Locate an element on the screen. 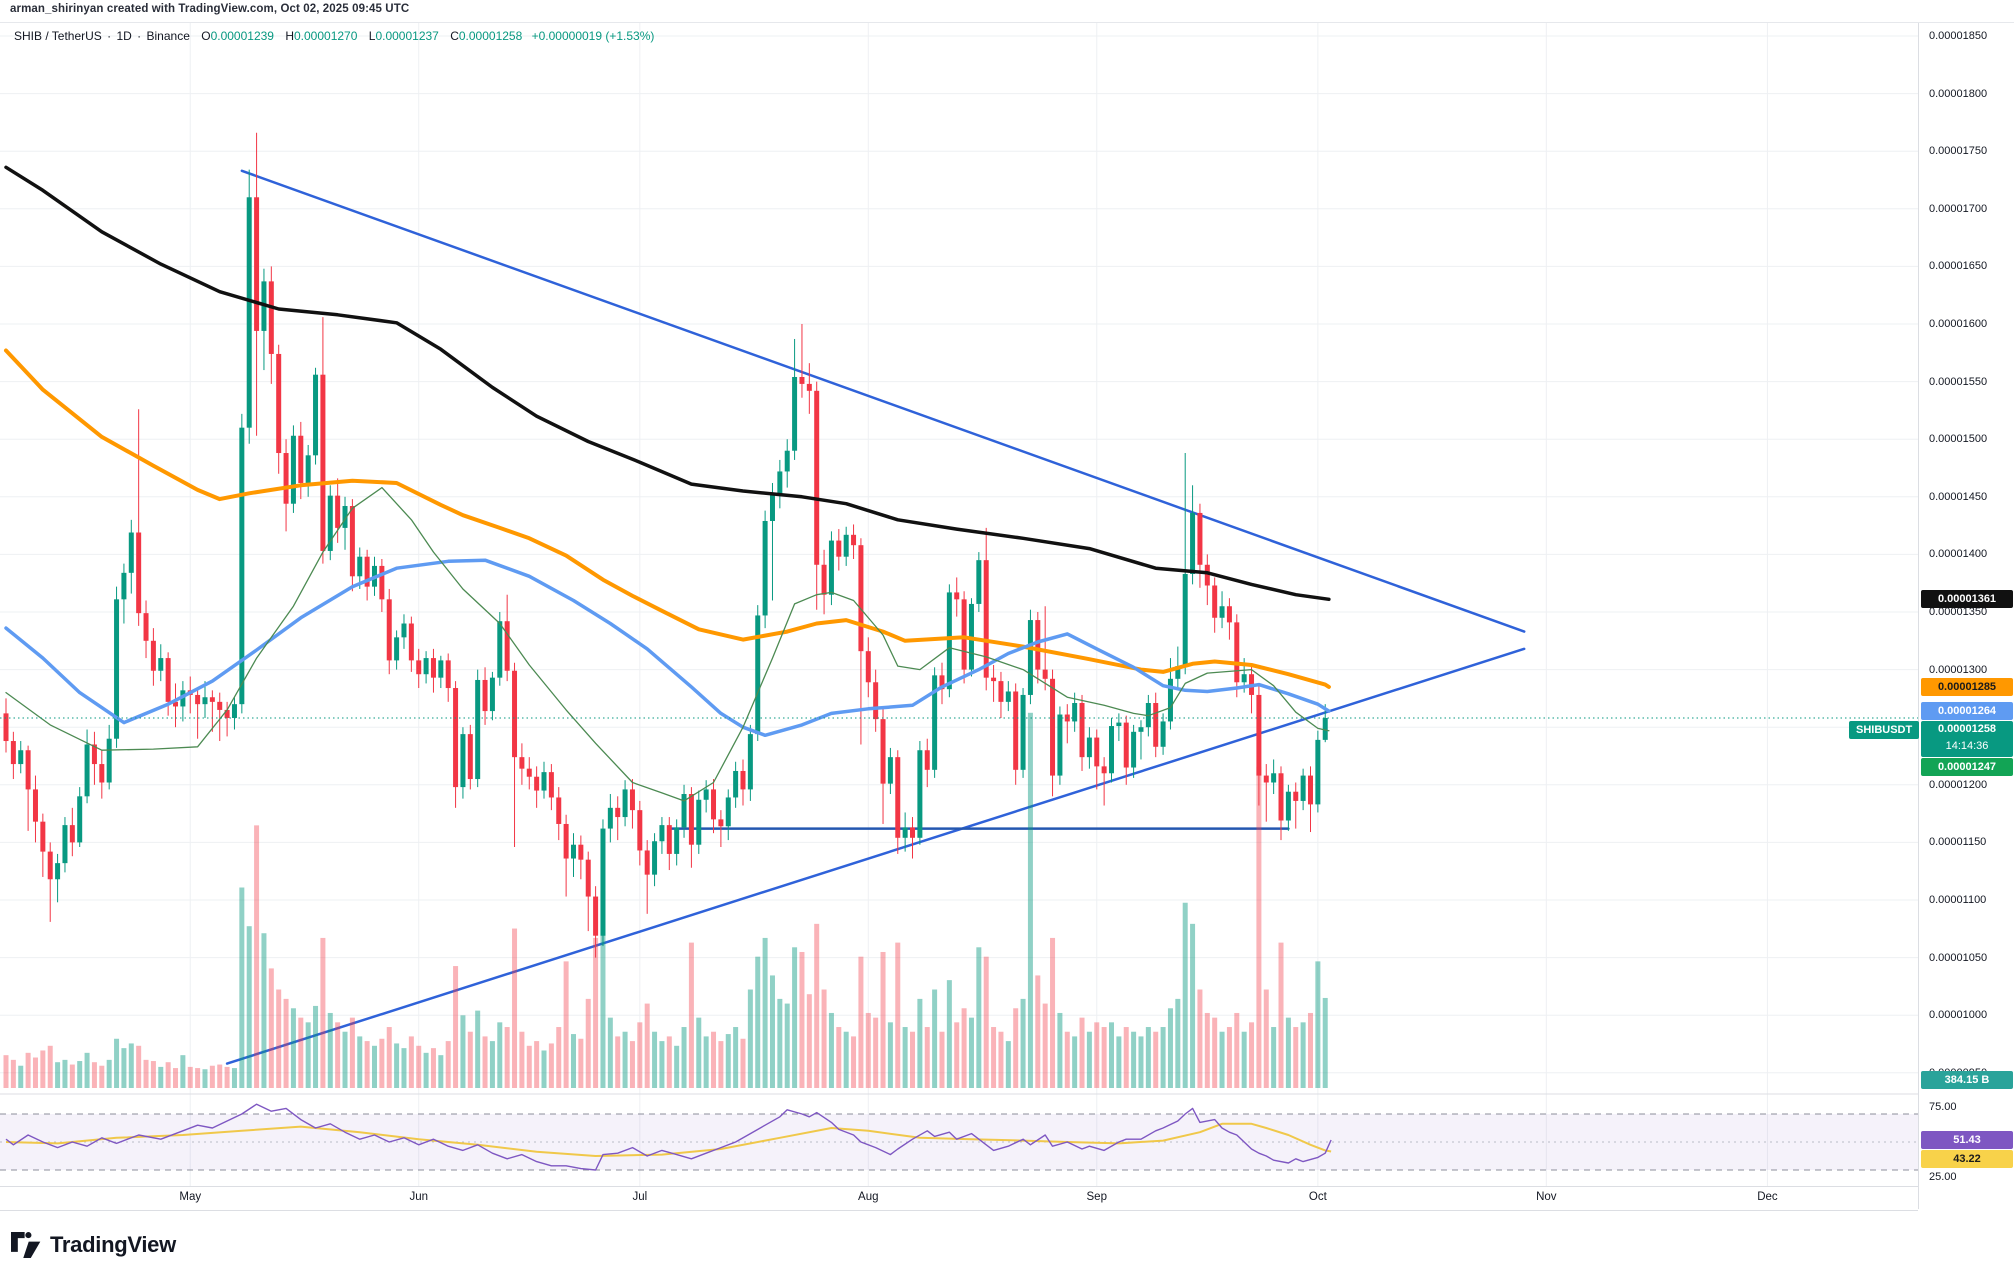 The width and height of the screenshot is (2014, 1269). interval-label: 1D is located at coordinates (124, 36).